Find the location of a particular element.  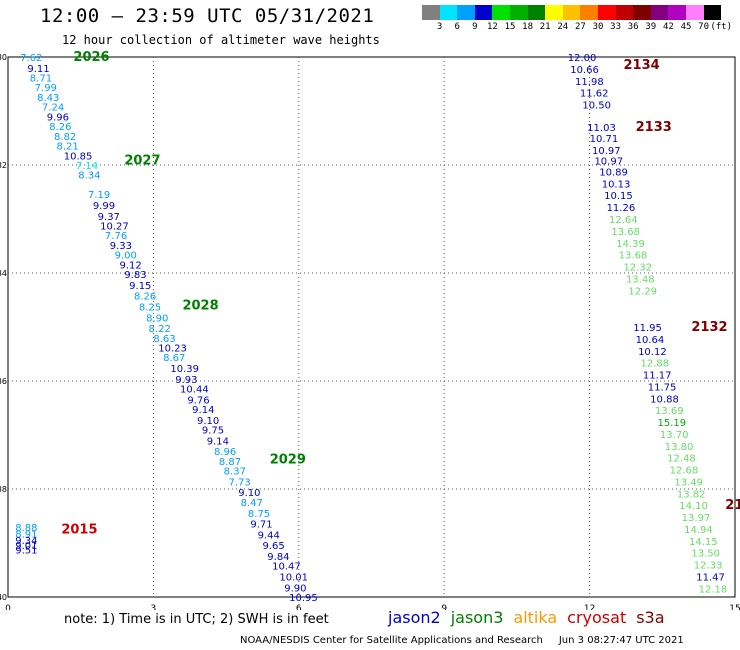

wave-height-label: 9.75 is located at coordinates (213, 431).